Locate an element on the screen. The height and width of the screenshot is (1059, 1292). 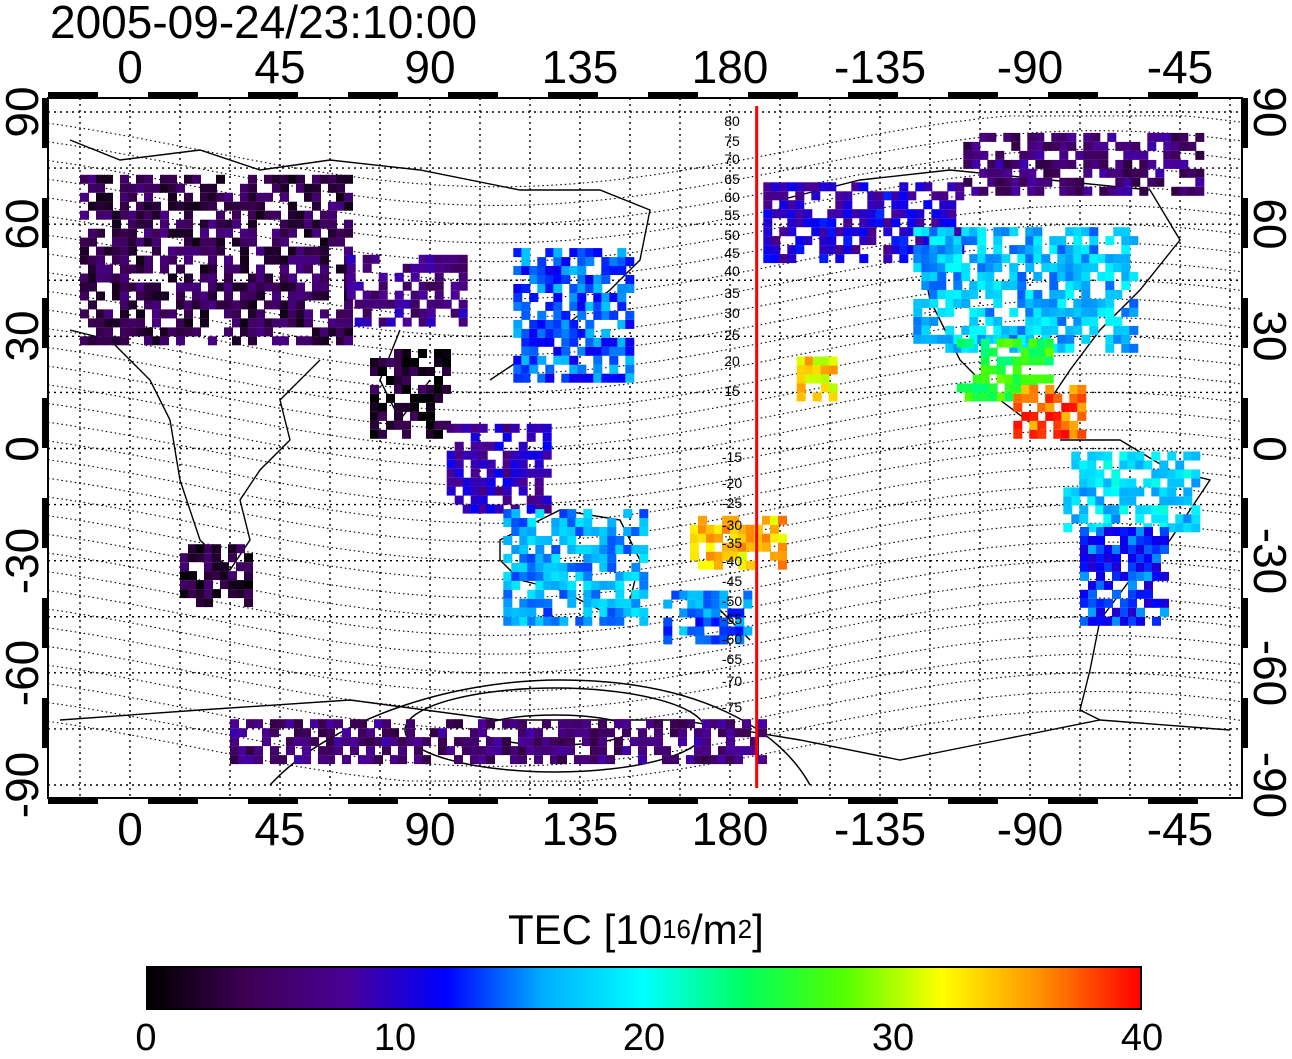
frame-bar-segment is located at coordinates (1245, 623).